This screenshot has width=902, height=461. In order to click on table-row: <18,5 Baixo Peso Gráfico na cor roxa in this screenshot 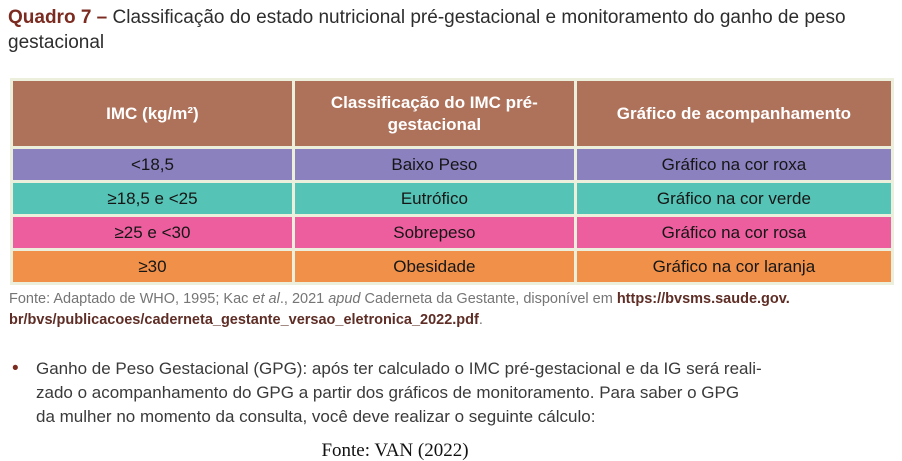, I will do `click(452, 165)`.